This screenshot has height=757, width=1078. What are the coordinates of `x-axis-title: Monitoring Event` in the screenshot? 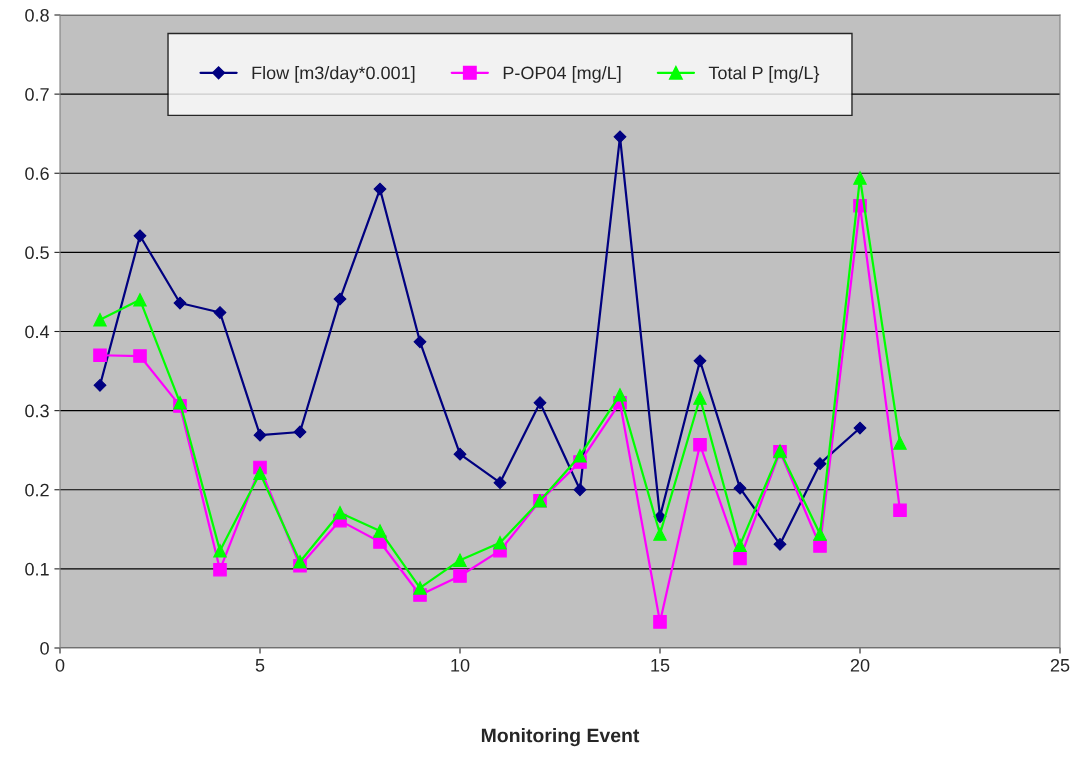 It's located at (560, 737).